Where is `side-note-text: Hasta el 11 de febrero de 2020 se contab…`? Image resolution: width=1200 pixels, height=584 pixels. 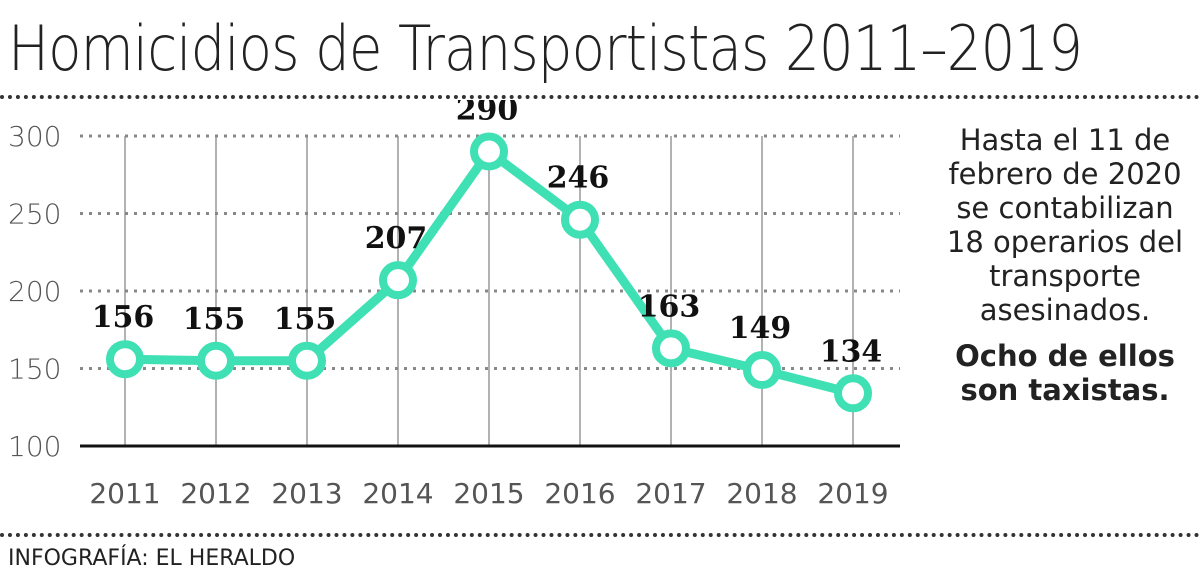
side-note-text: Hasta el 11 de febrero de 2020 se contab… is located at coordinates (1065, 225).